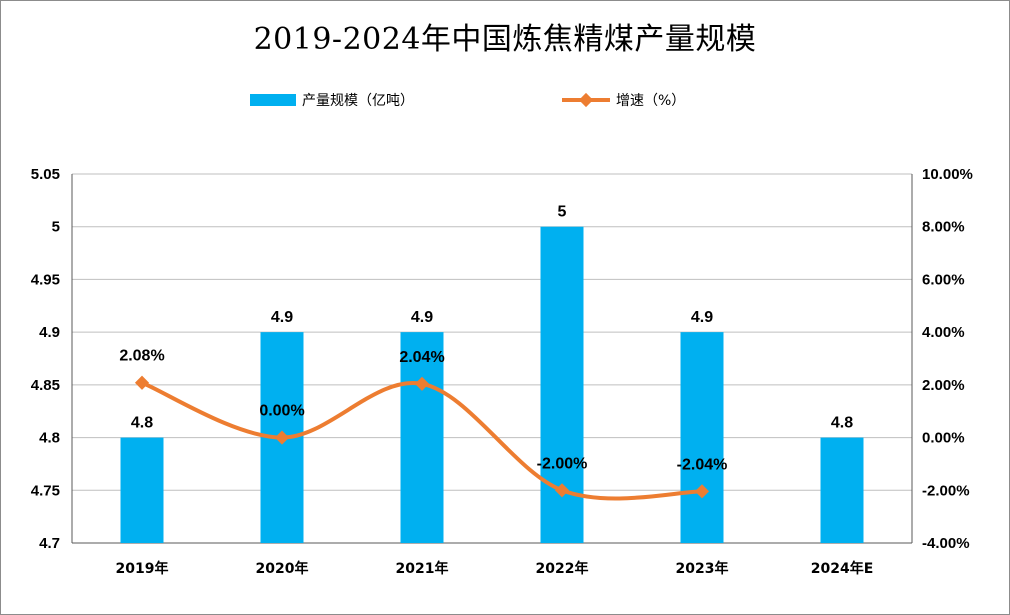 This screenshot has width=1010, height=615. I want to click on y-right-tick-label: 4.00%, so click(943, 332).